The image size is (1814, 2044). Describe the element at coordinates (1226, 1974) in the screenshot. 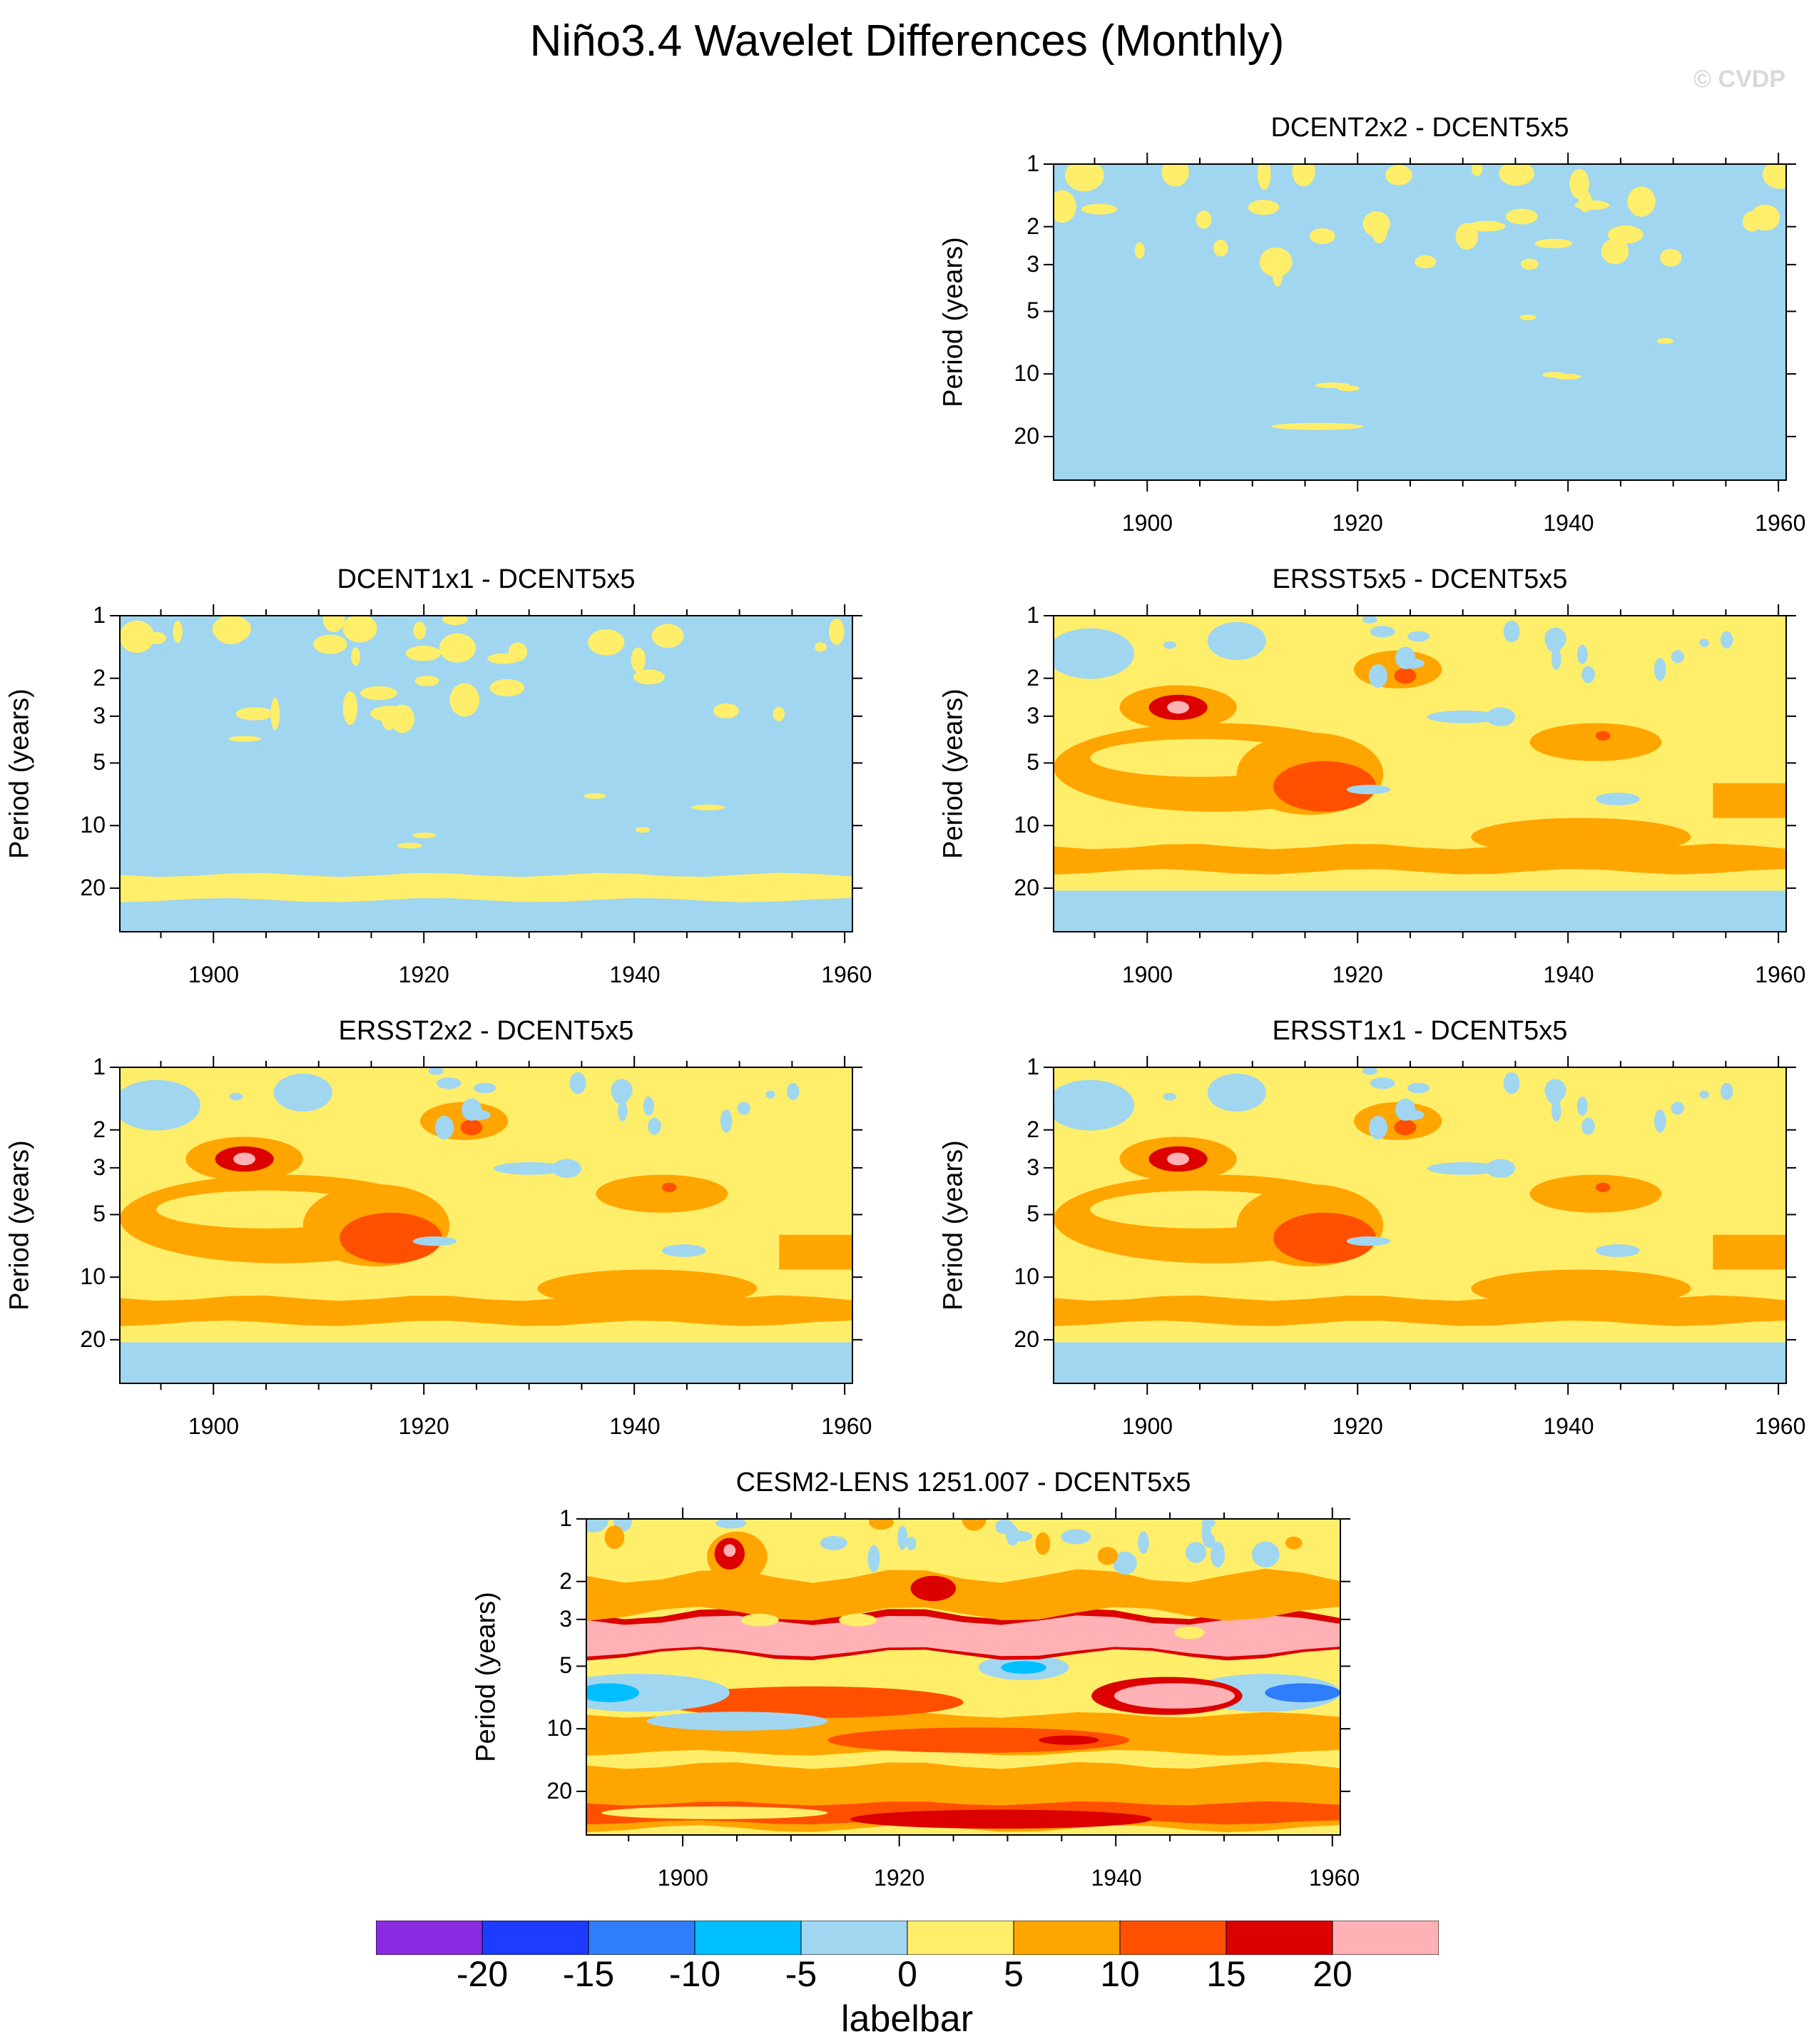

I see `colorbar-tick-label: 15` at that location.